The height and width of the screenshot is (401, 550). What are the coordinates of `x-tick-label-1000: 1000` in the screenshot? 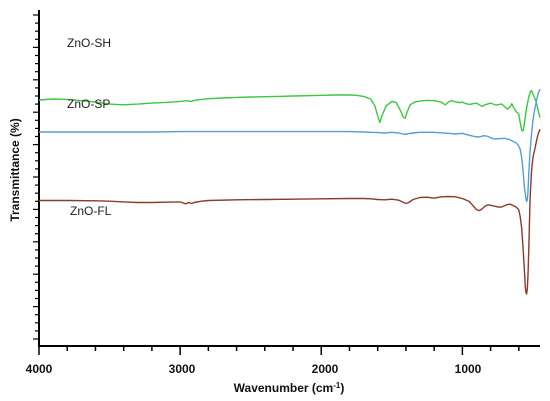 It's located at (468, 369).